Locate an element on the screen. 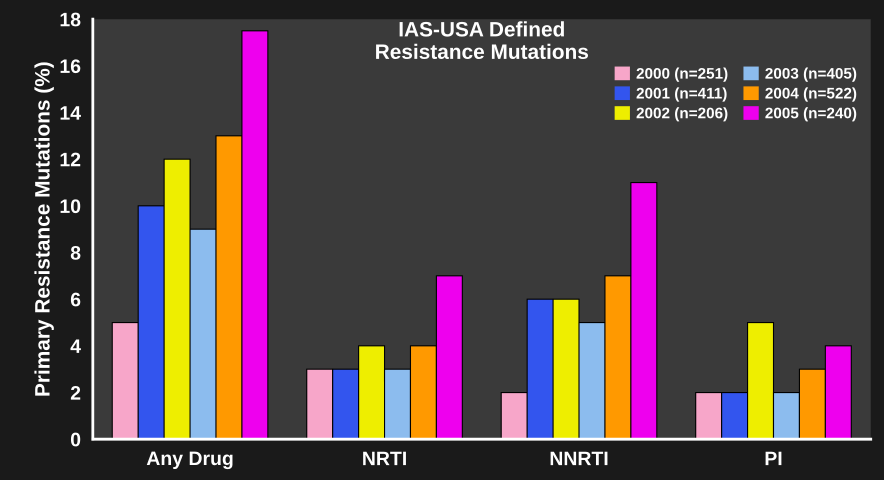 This screenshot has height=480, width=884. legend-label: 2004 (n=522) is located at coordinates (810, 94).